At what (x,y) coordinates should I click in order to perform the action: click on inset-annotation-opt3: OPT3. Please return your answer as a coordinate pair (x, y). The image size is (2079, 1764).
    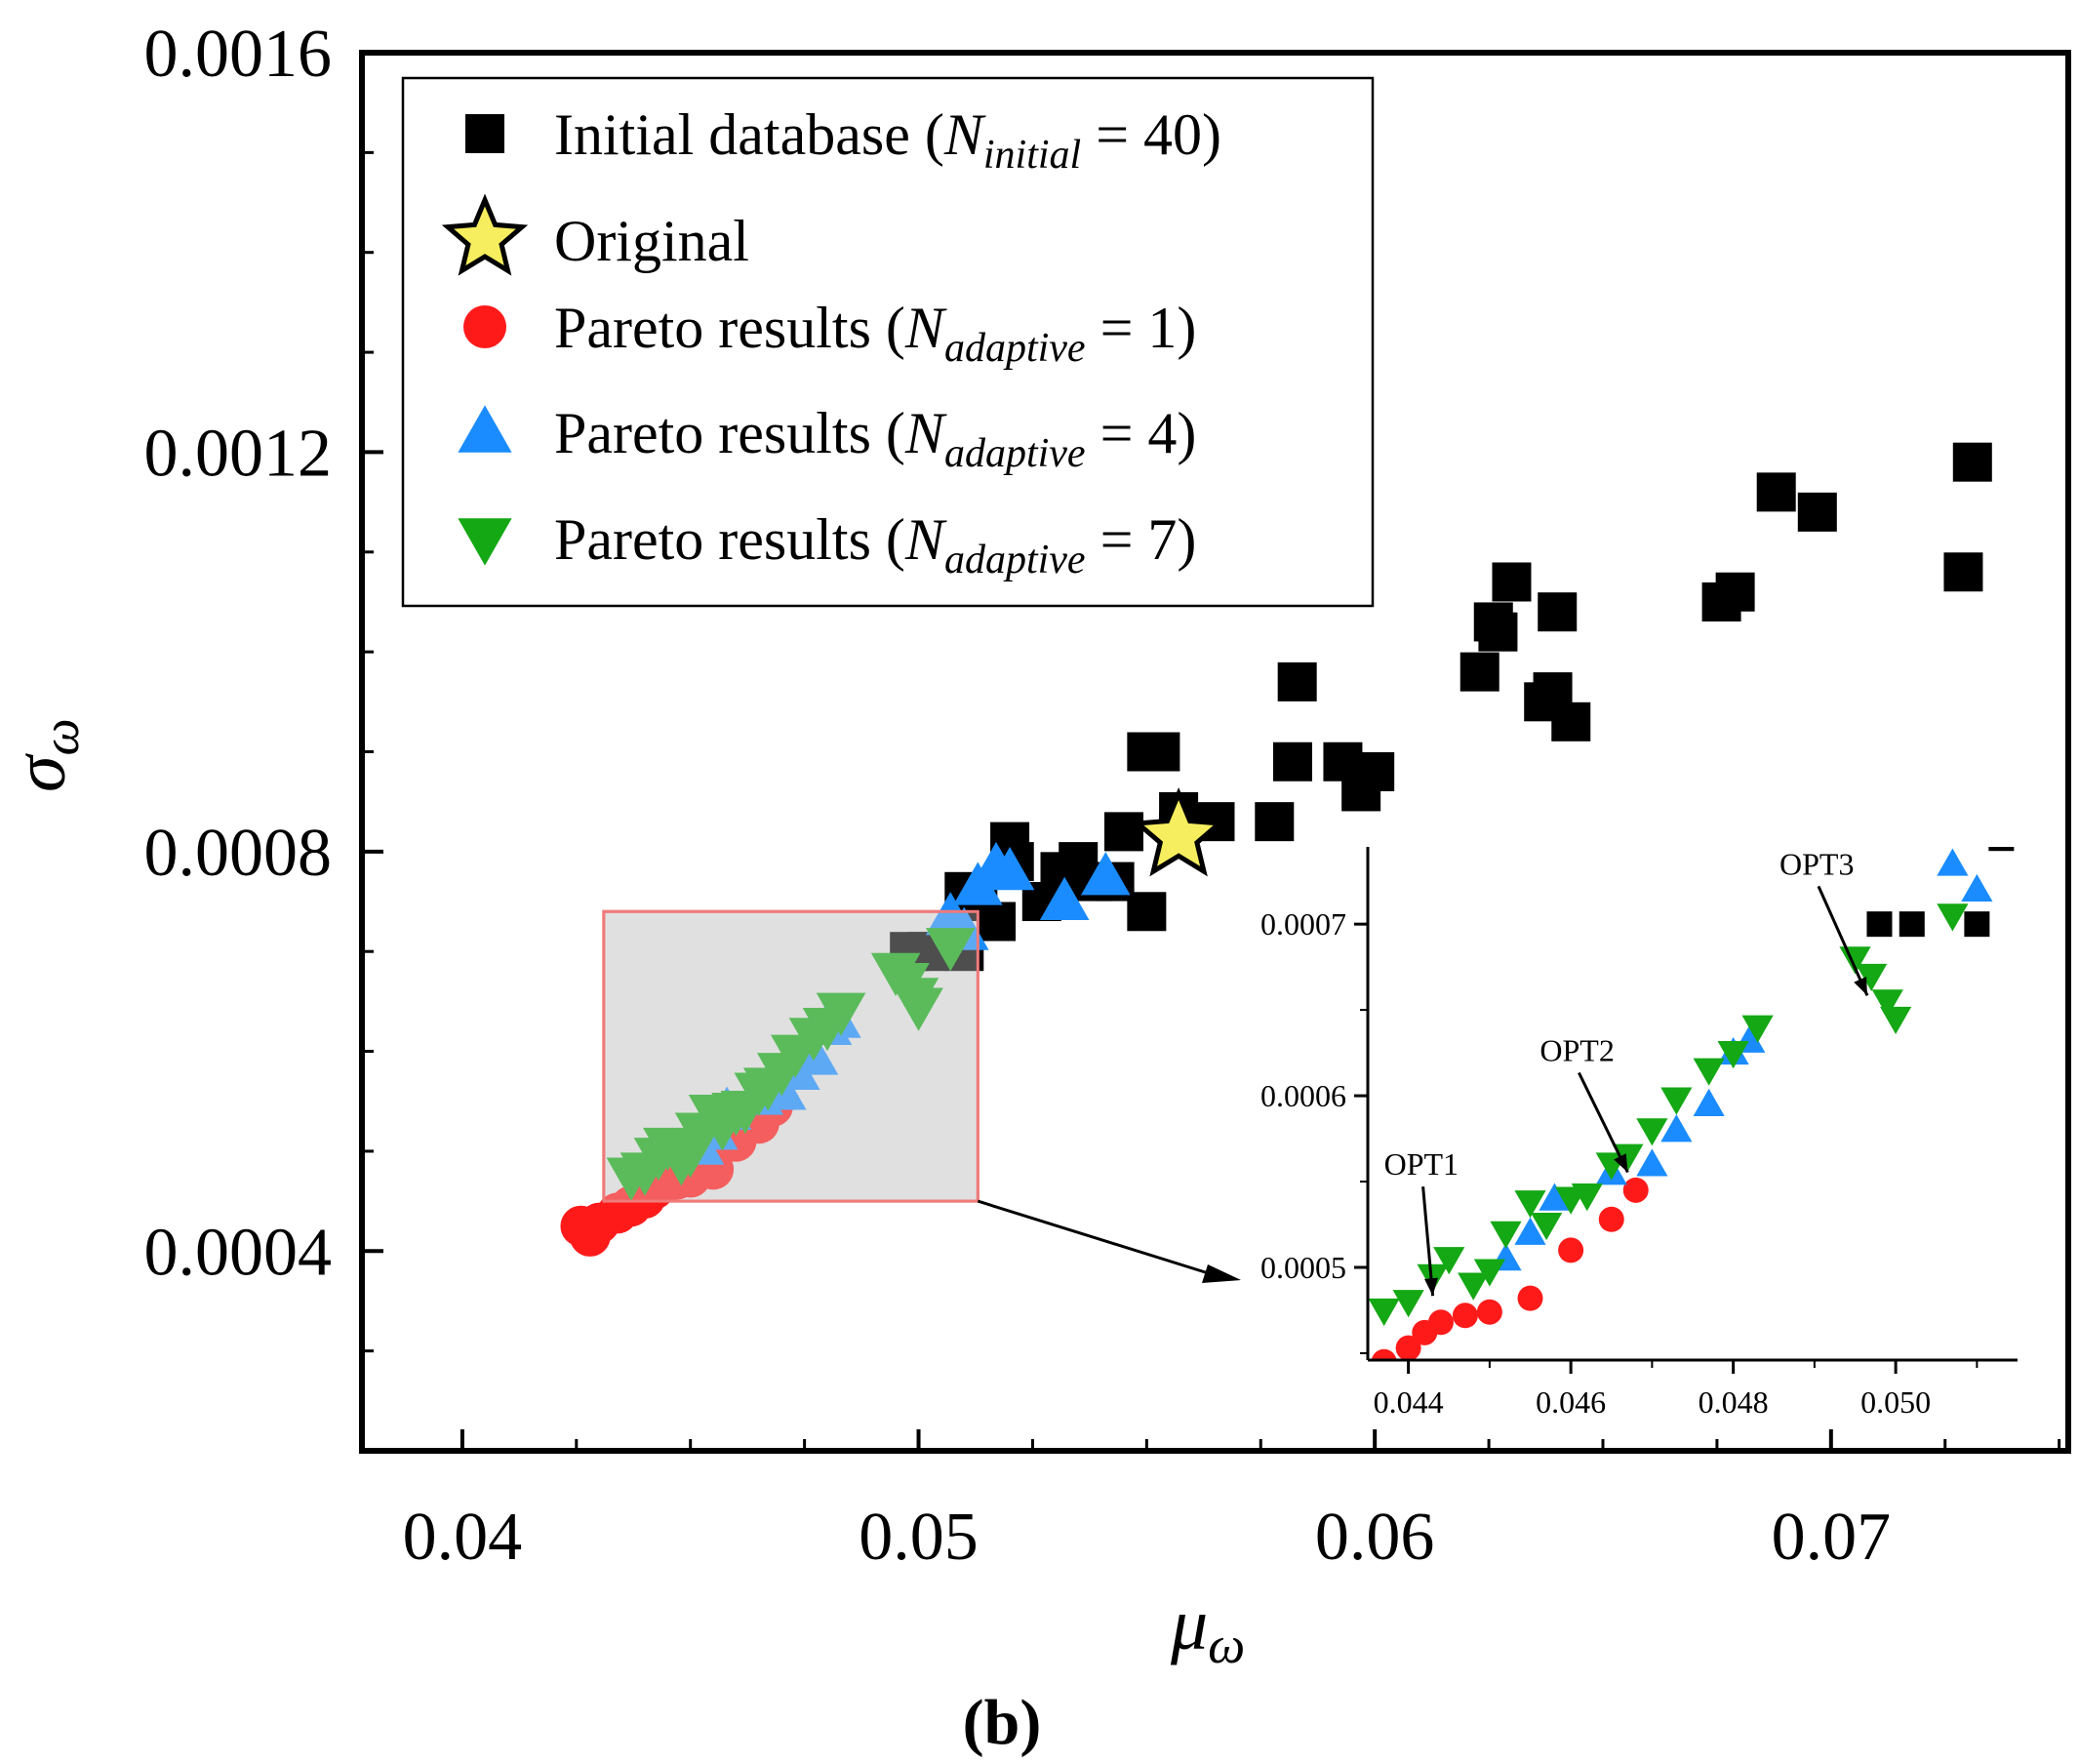
    Looking at the image, I should click on (1816, 864).